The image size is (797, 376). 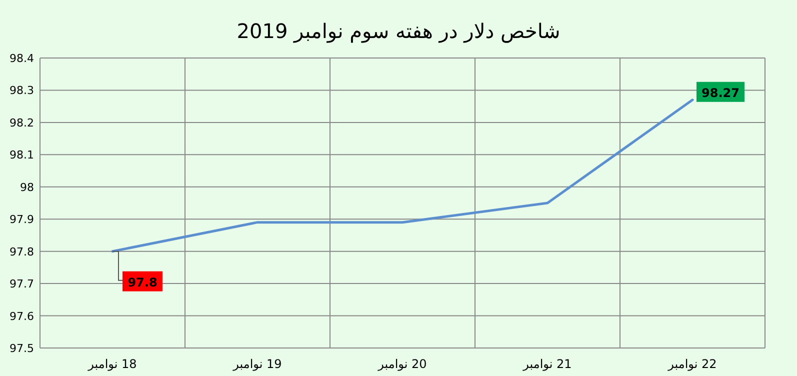 What do you see at coordinates (721, 93) in the screenshot?
I see `data-label: 98.27` at bounding box center [721, 93].